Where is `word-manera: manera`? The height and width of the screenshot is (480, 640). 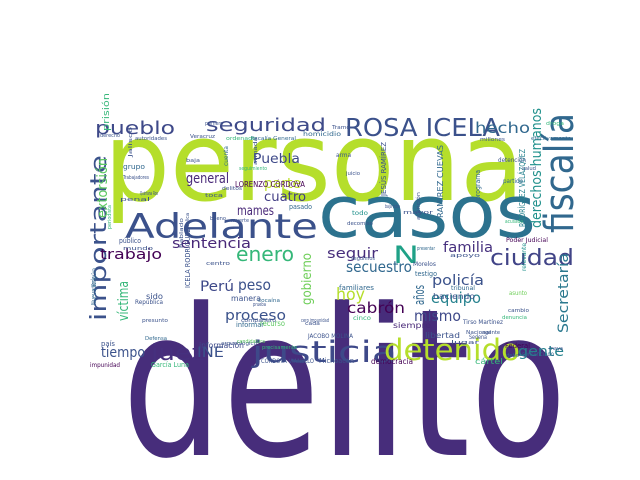
word-manera: manera is located at coordinates (246, 298).